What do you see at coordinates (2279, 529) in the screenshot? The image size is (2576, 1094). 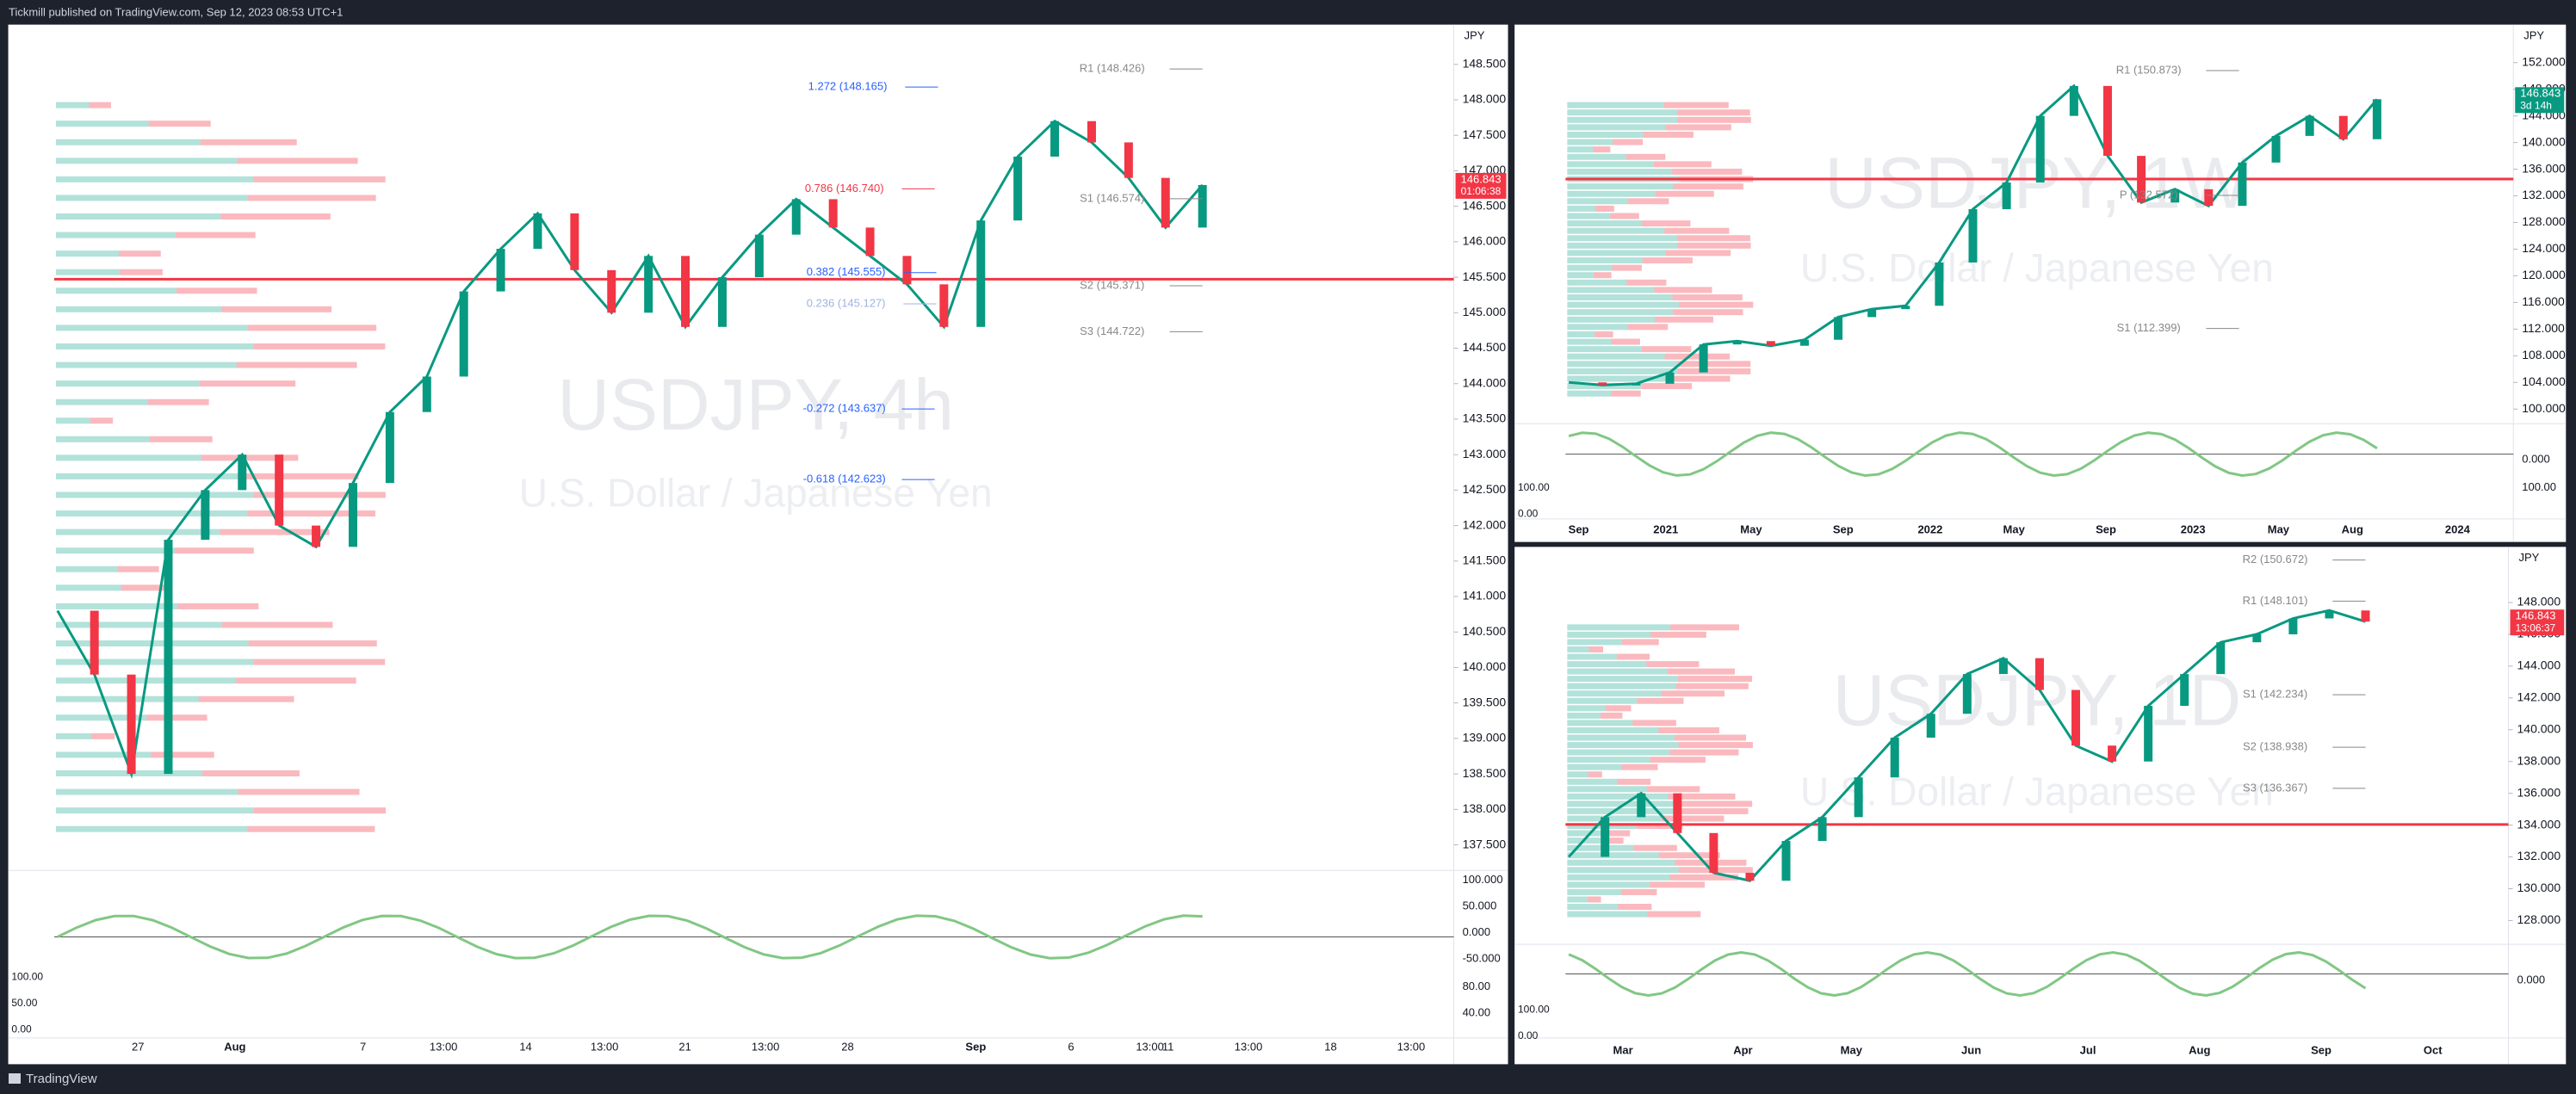 I see `time-label: May` at bounding box center [2279, 529].